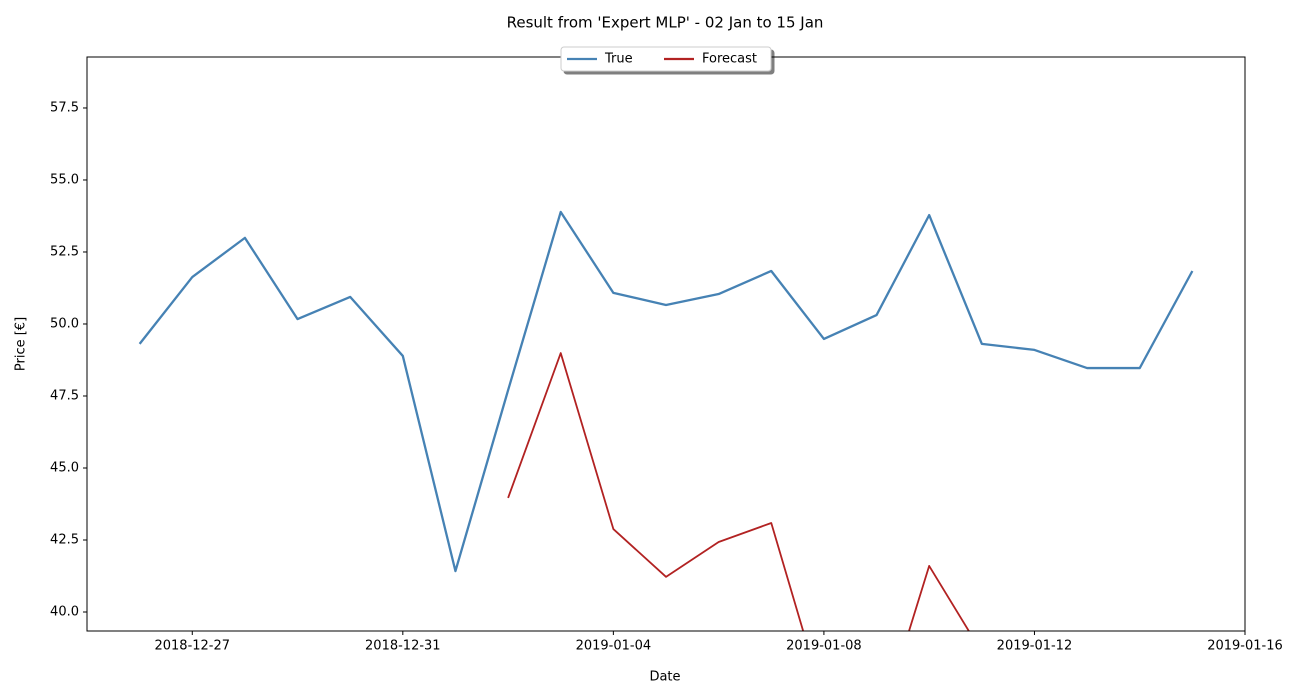 The width and height of the screenshot is (1300, 700). What do you see at coordinates (64, 107) in the screenshot?
I see `y-tick-label: 57.5` at bounding box center [64, 107].